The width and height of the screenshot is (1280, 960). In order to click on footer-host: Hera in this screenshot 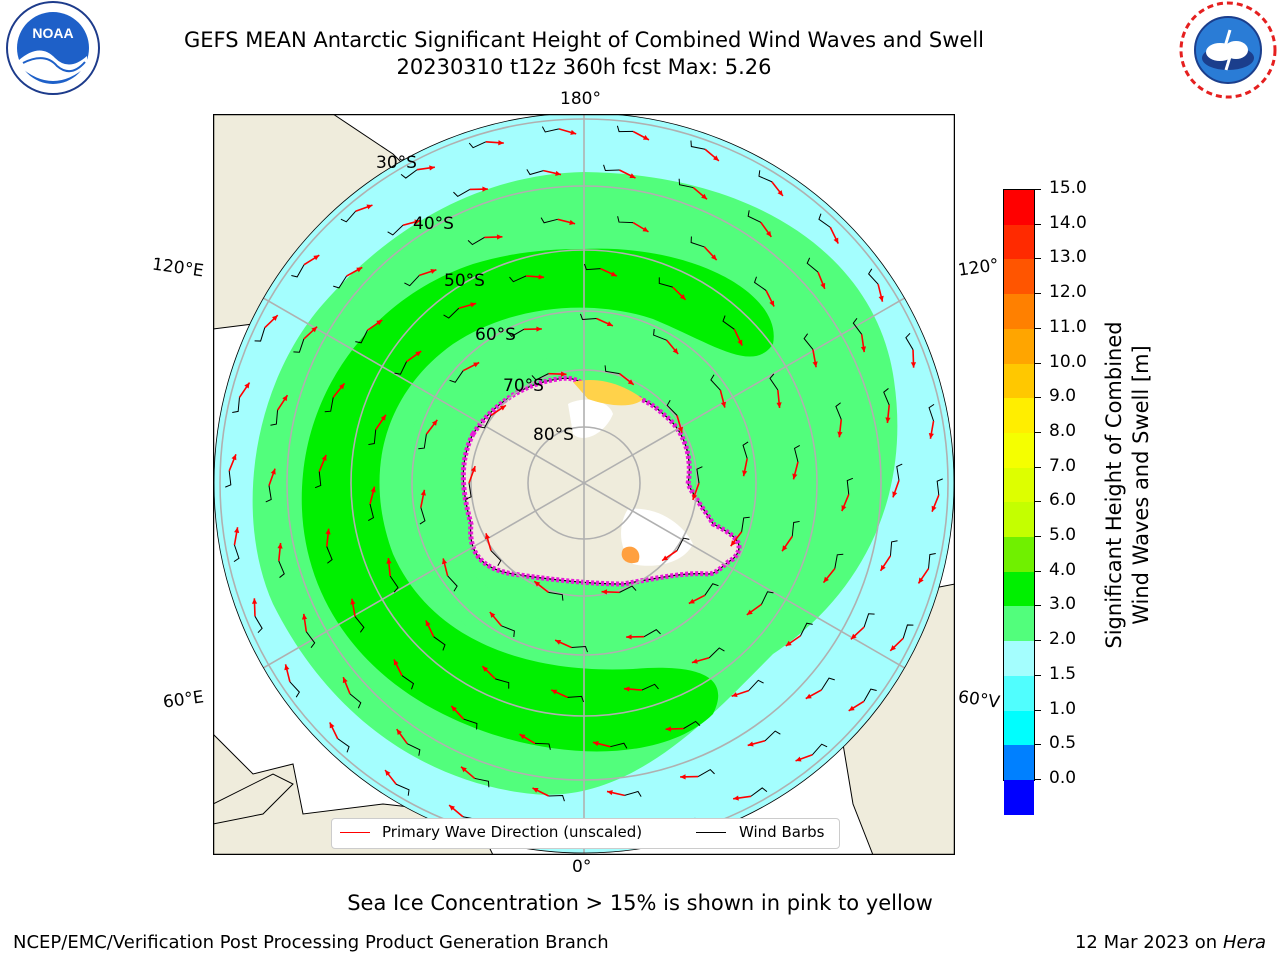, I will do `click(1244, 942)`.